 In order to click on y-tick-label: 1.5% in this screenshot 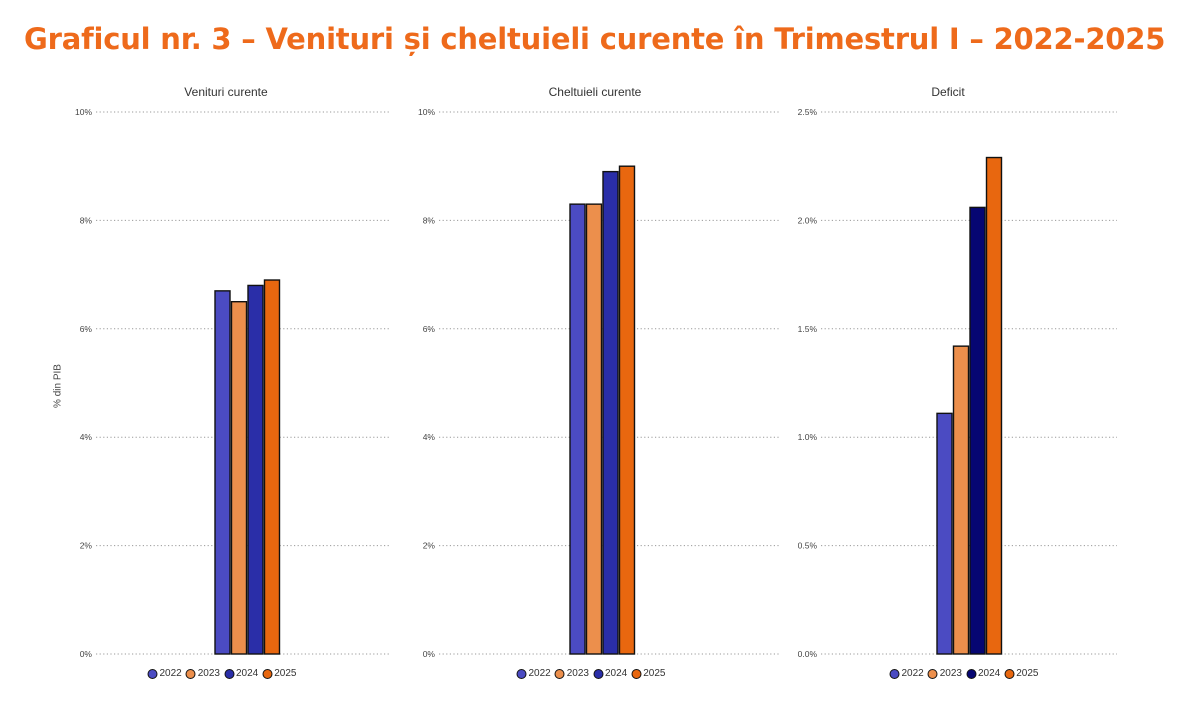, I will do `click(808, 329)`.